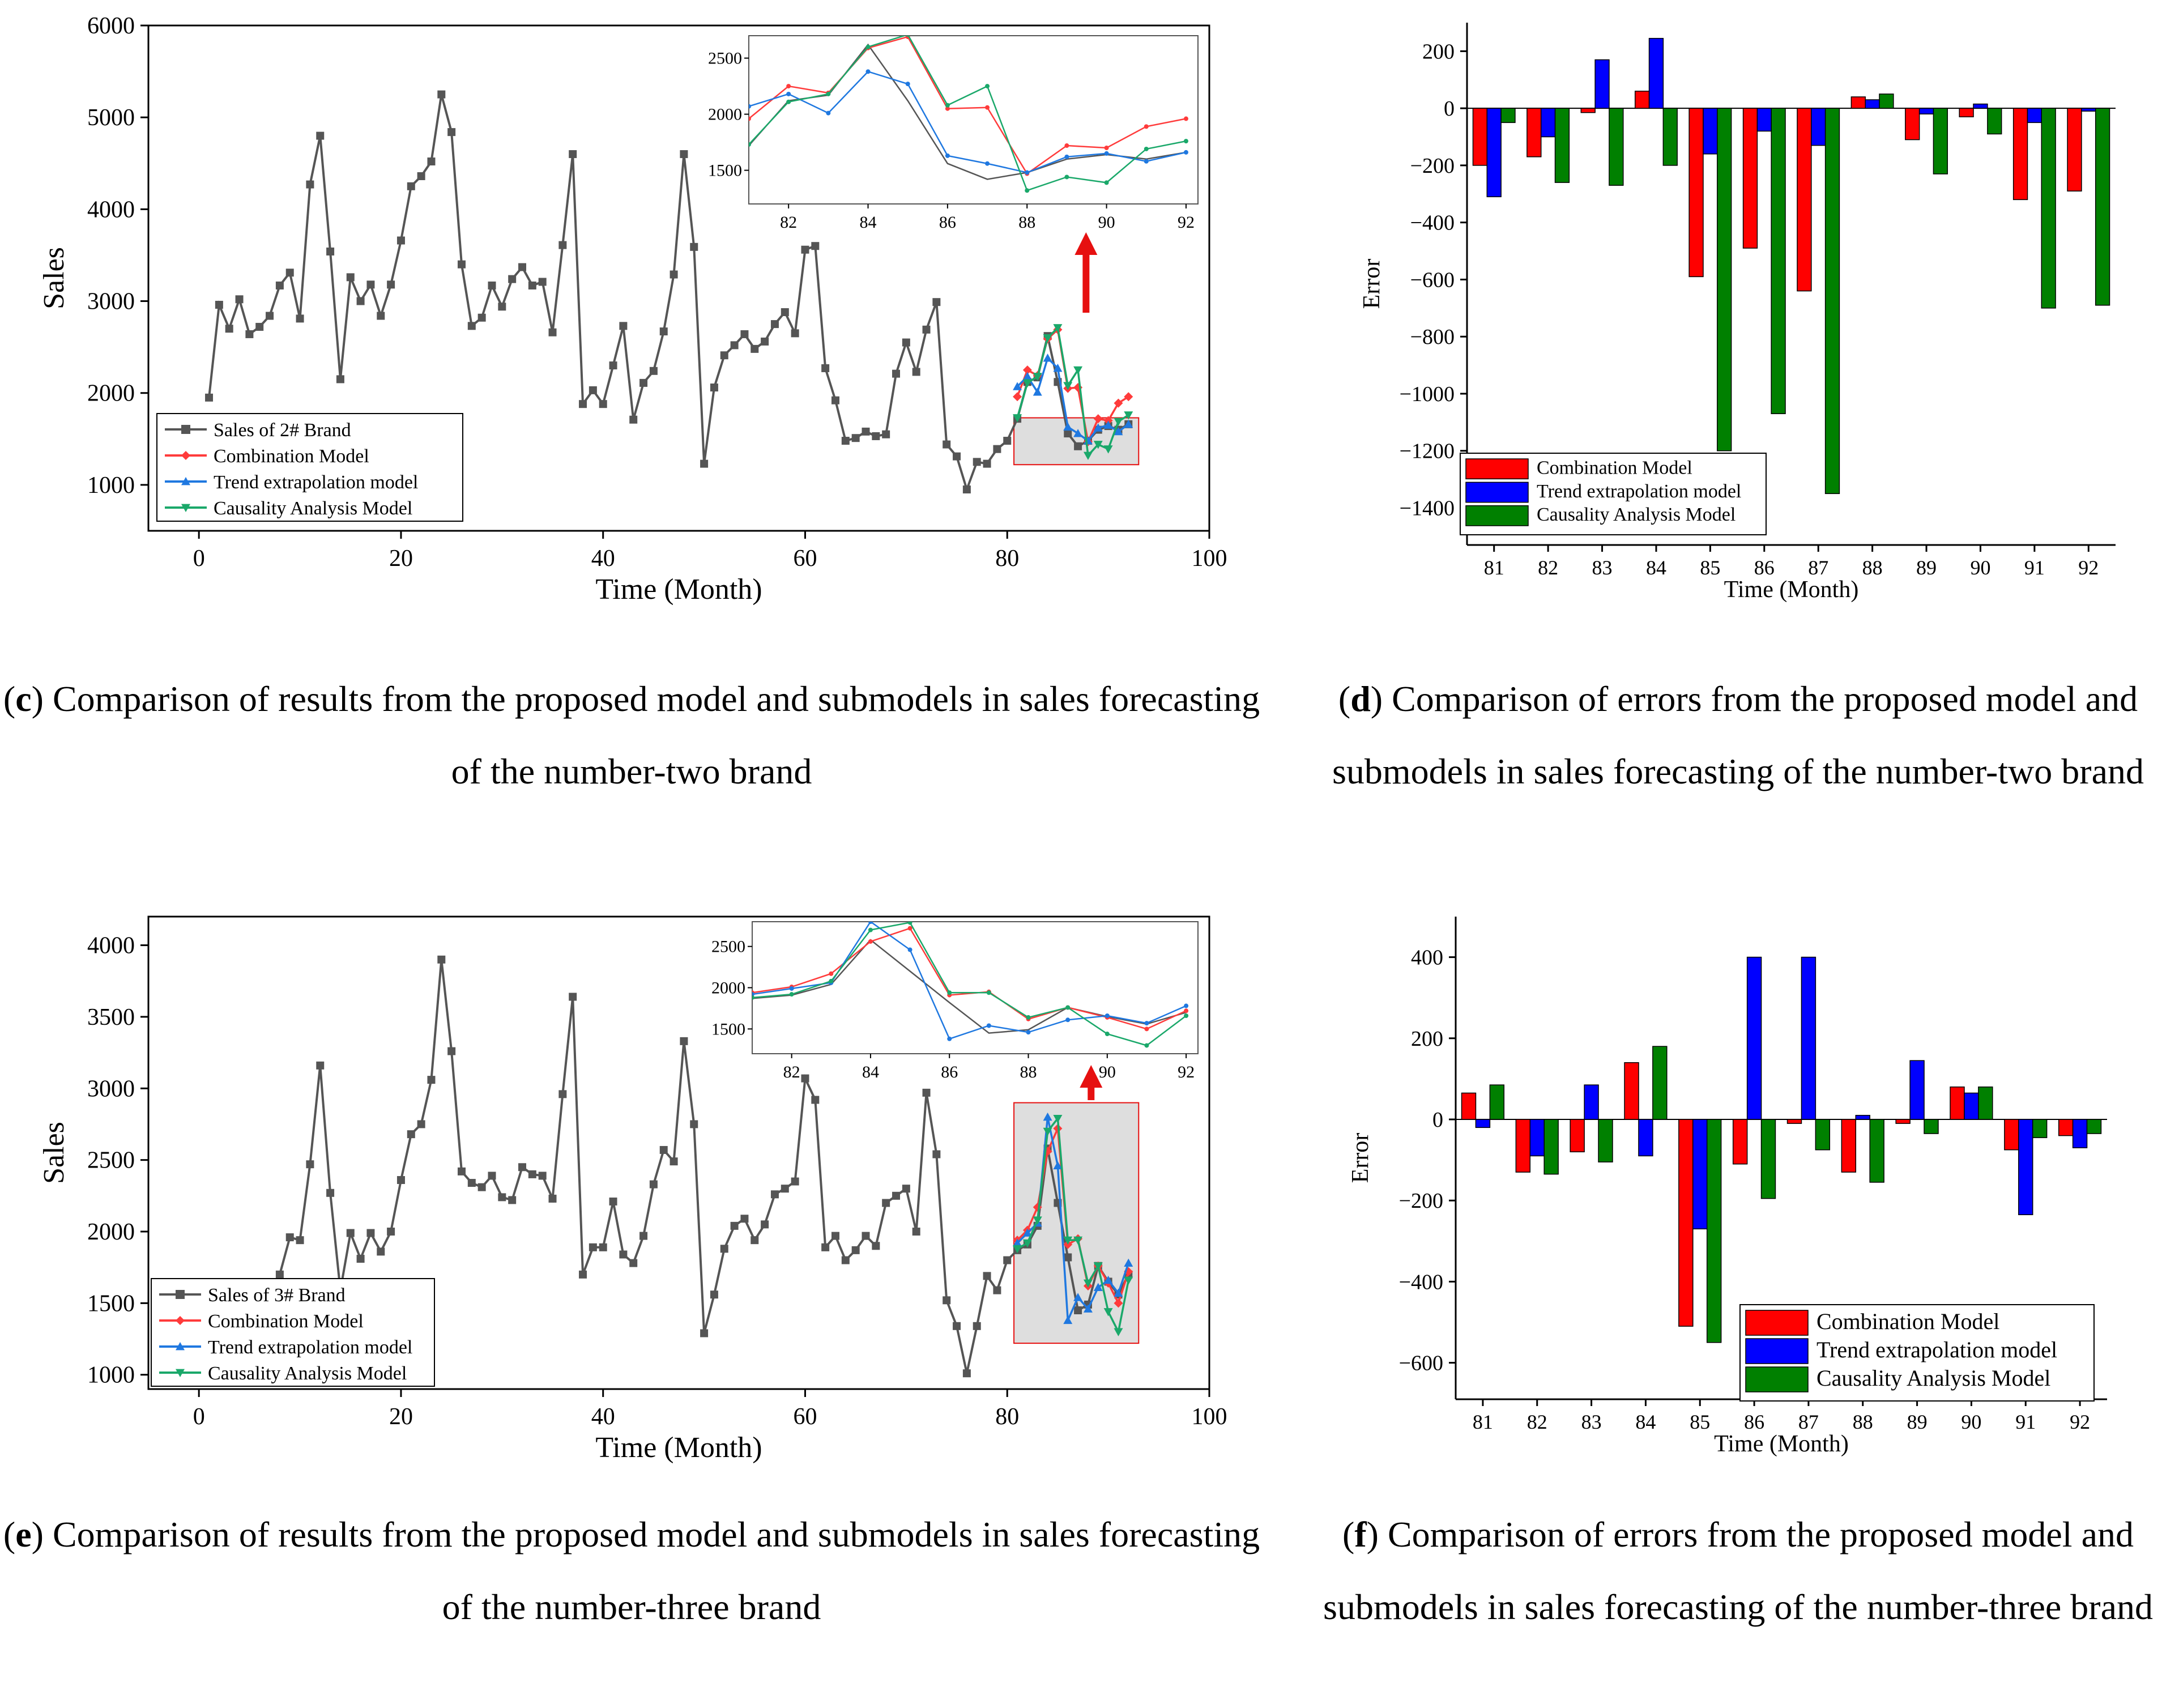  I want to click on inset-x-tick-label: 82, so click(791, 1072).